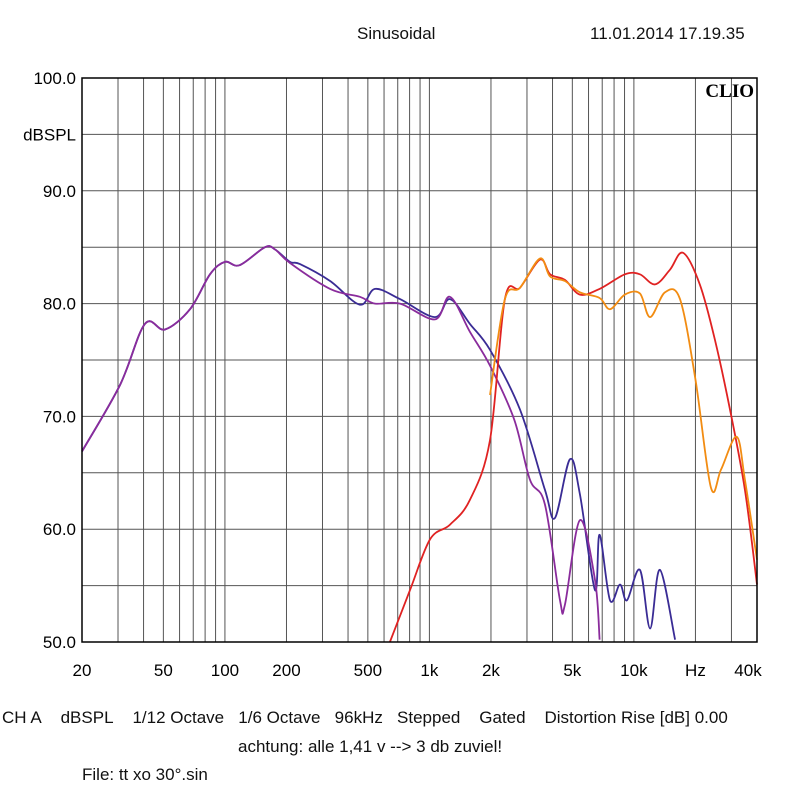 This screenshot has height=800, width=800. I want to click on x-tick-label: 200, so click(286, 670).